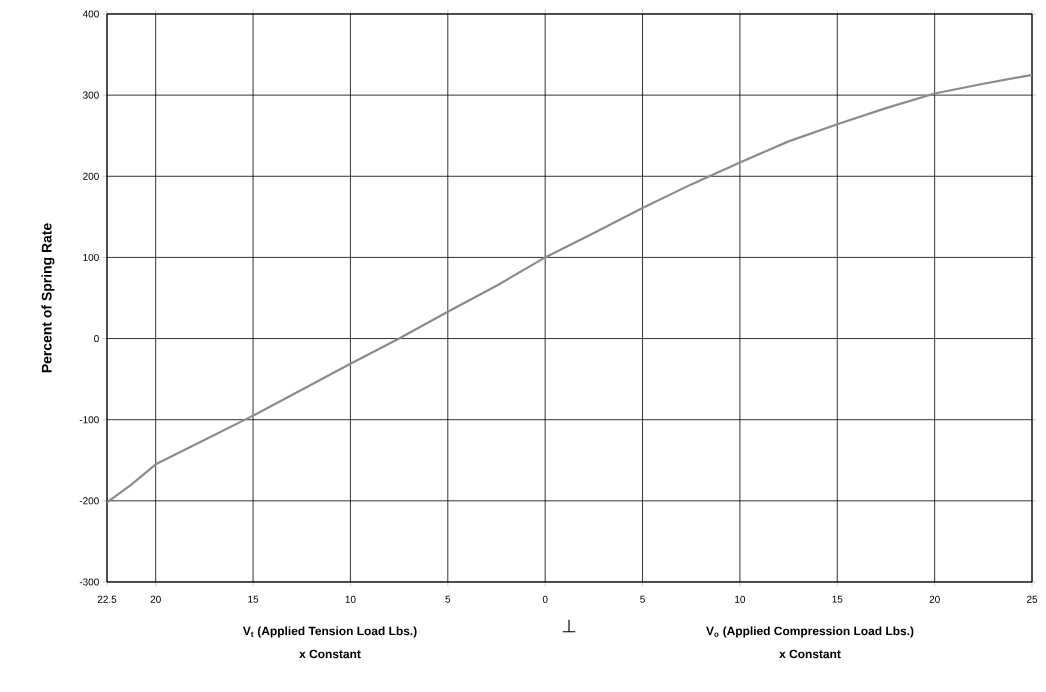  Describe the element at coordinates (89, 582) in the screenshot. I see `y-tick-label: -300` at that location.